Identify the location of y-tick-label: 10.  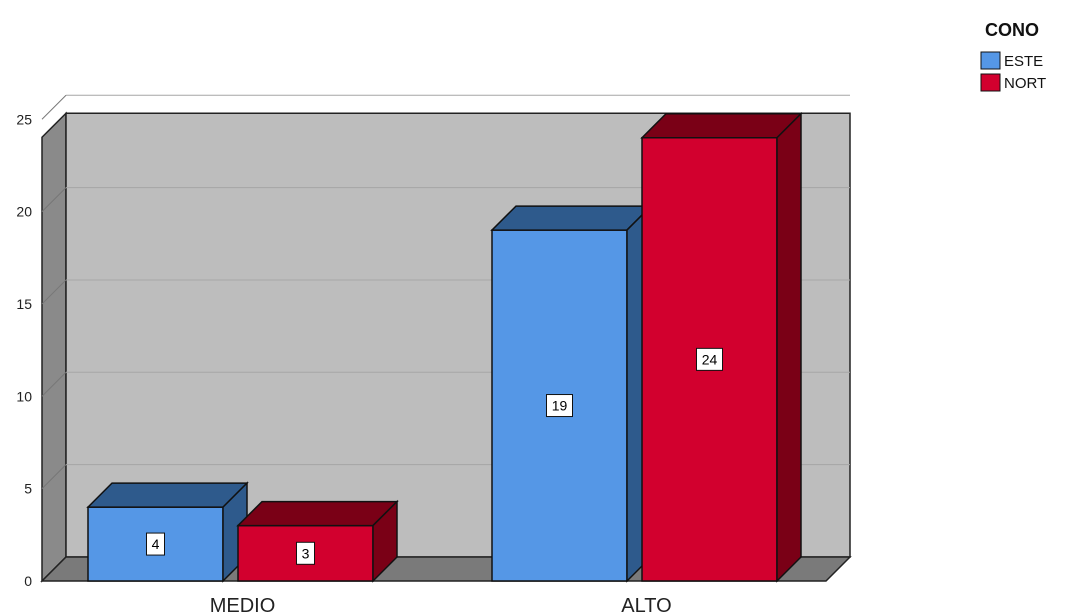
(24, 396).